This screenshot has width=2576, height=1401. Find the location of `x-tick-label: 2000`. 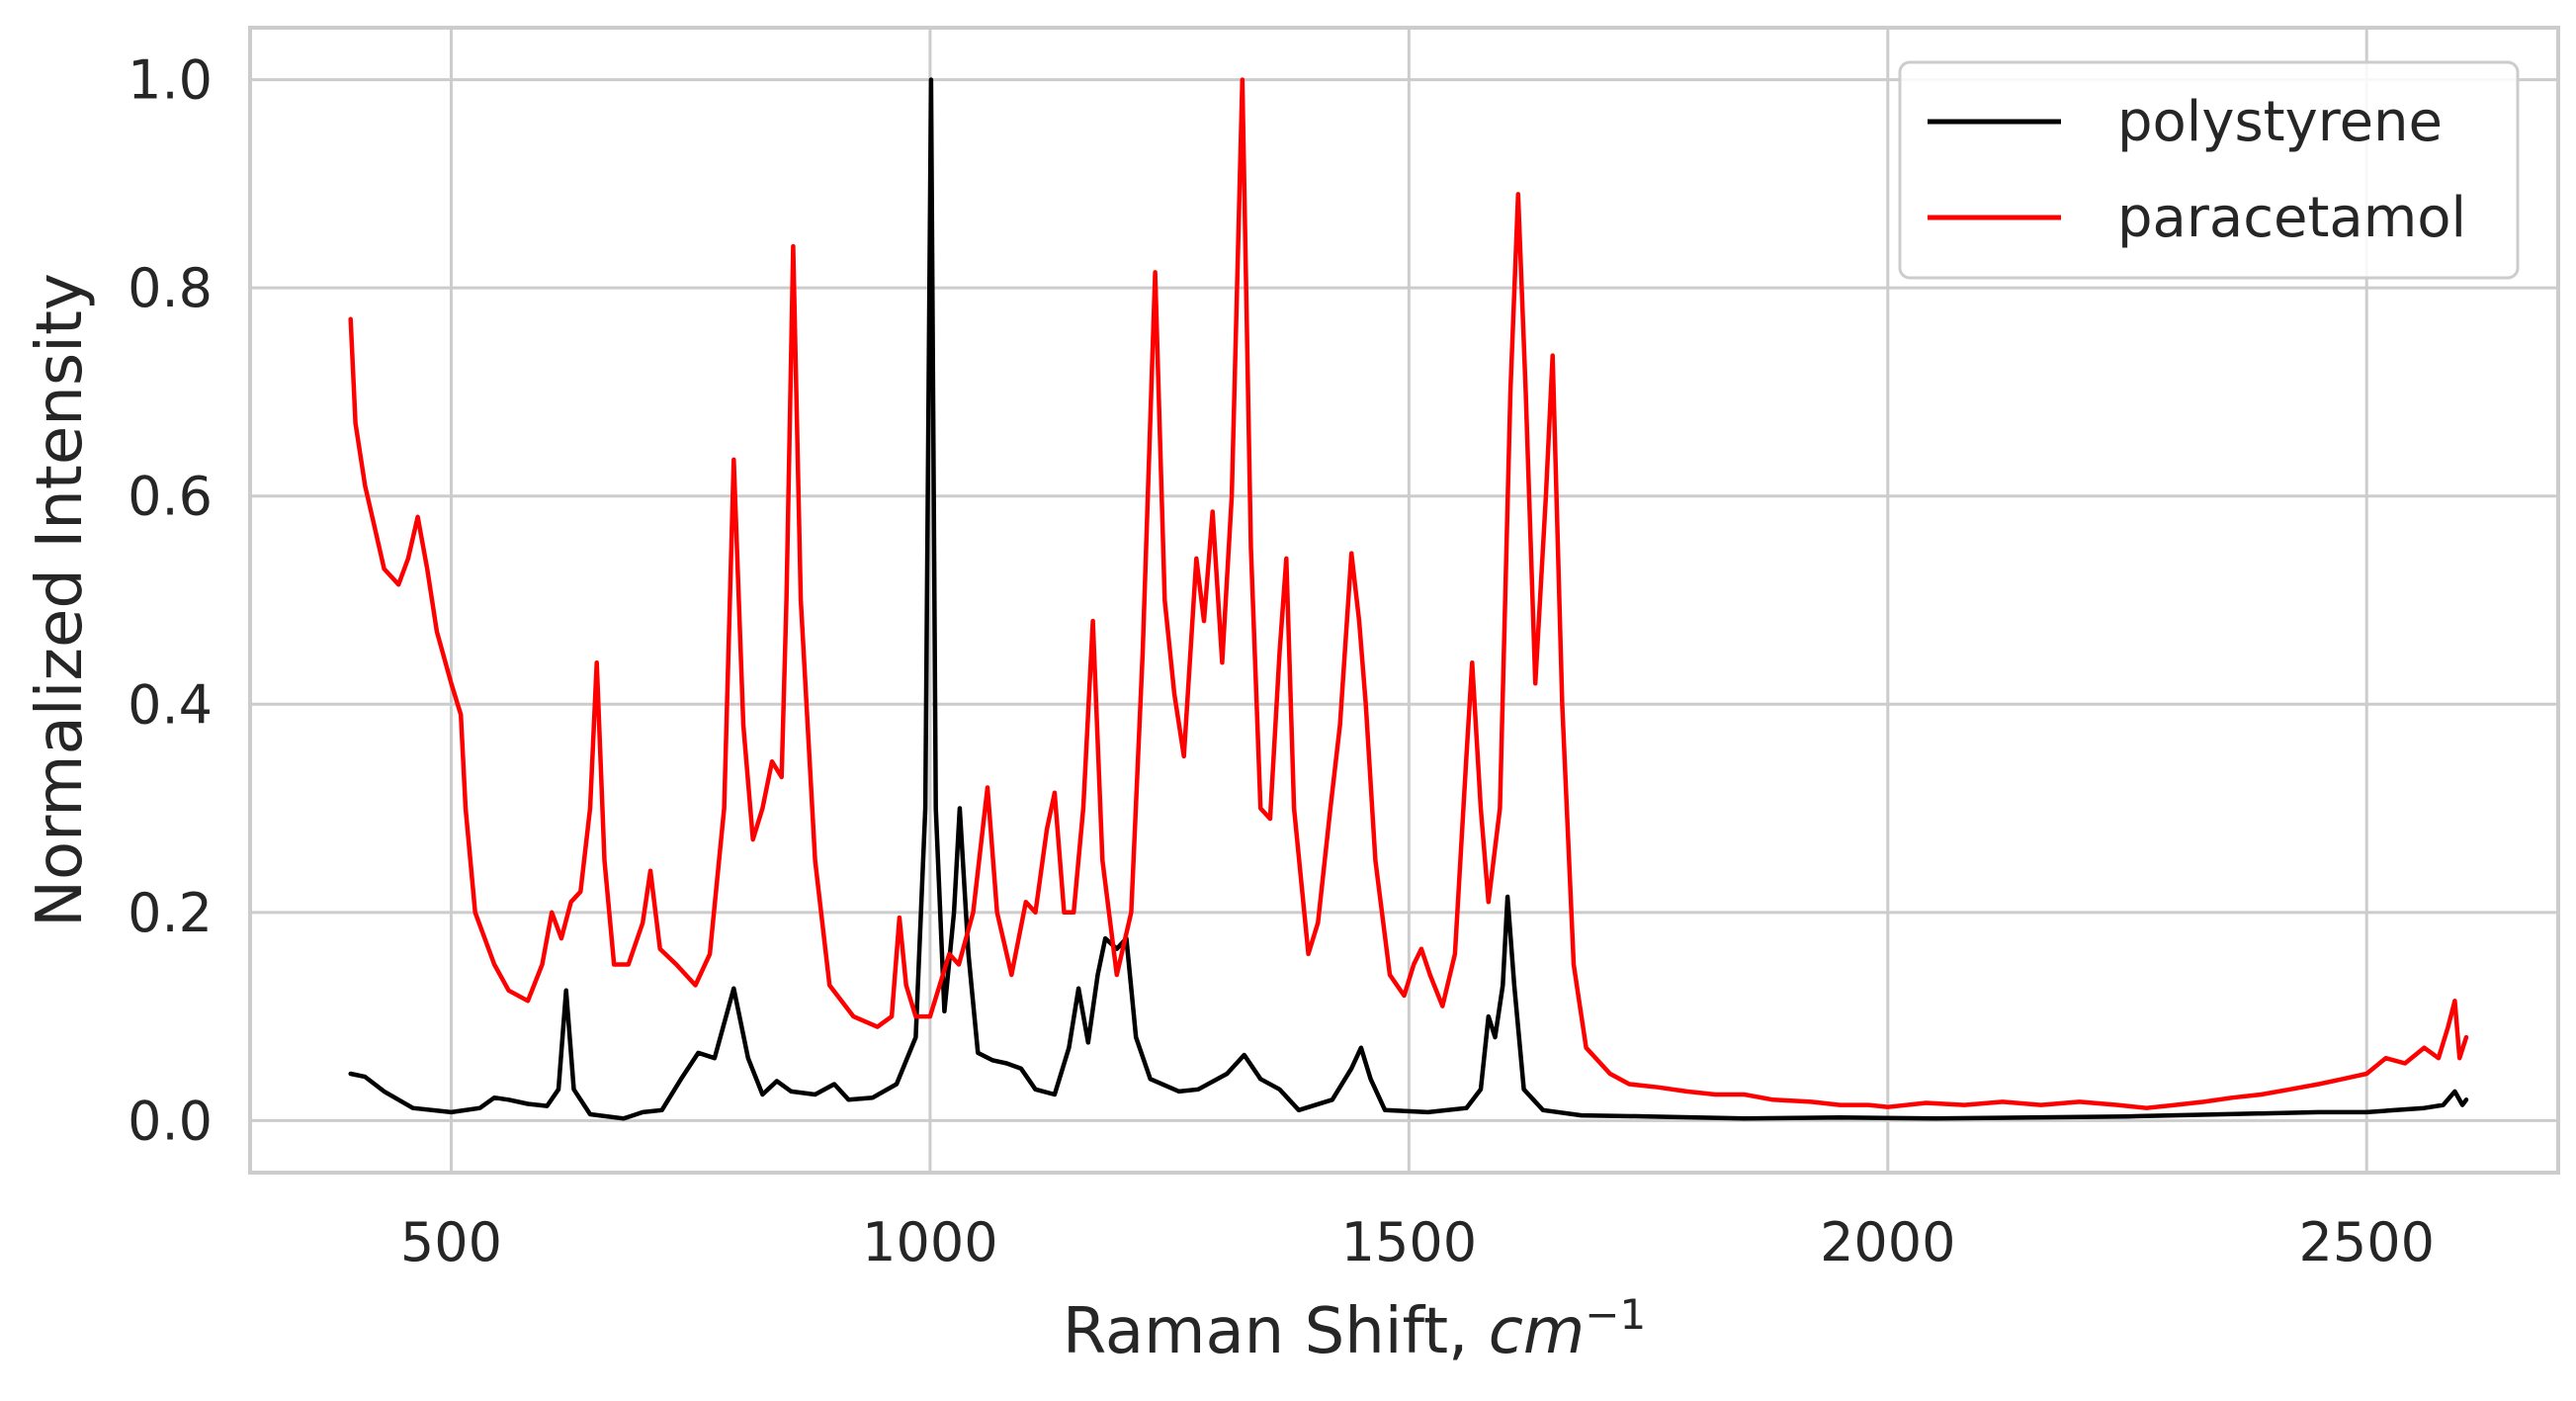

x-tick-label: 2000 is located at coordinates (1887, 1242).